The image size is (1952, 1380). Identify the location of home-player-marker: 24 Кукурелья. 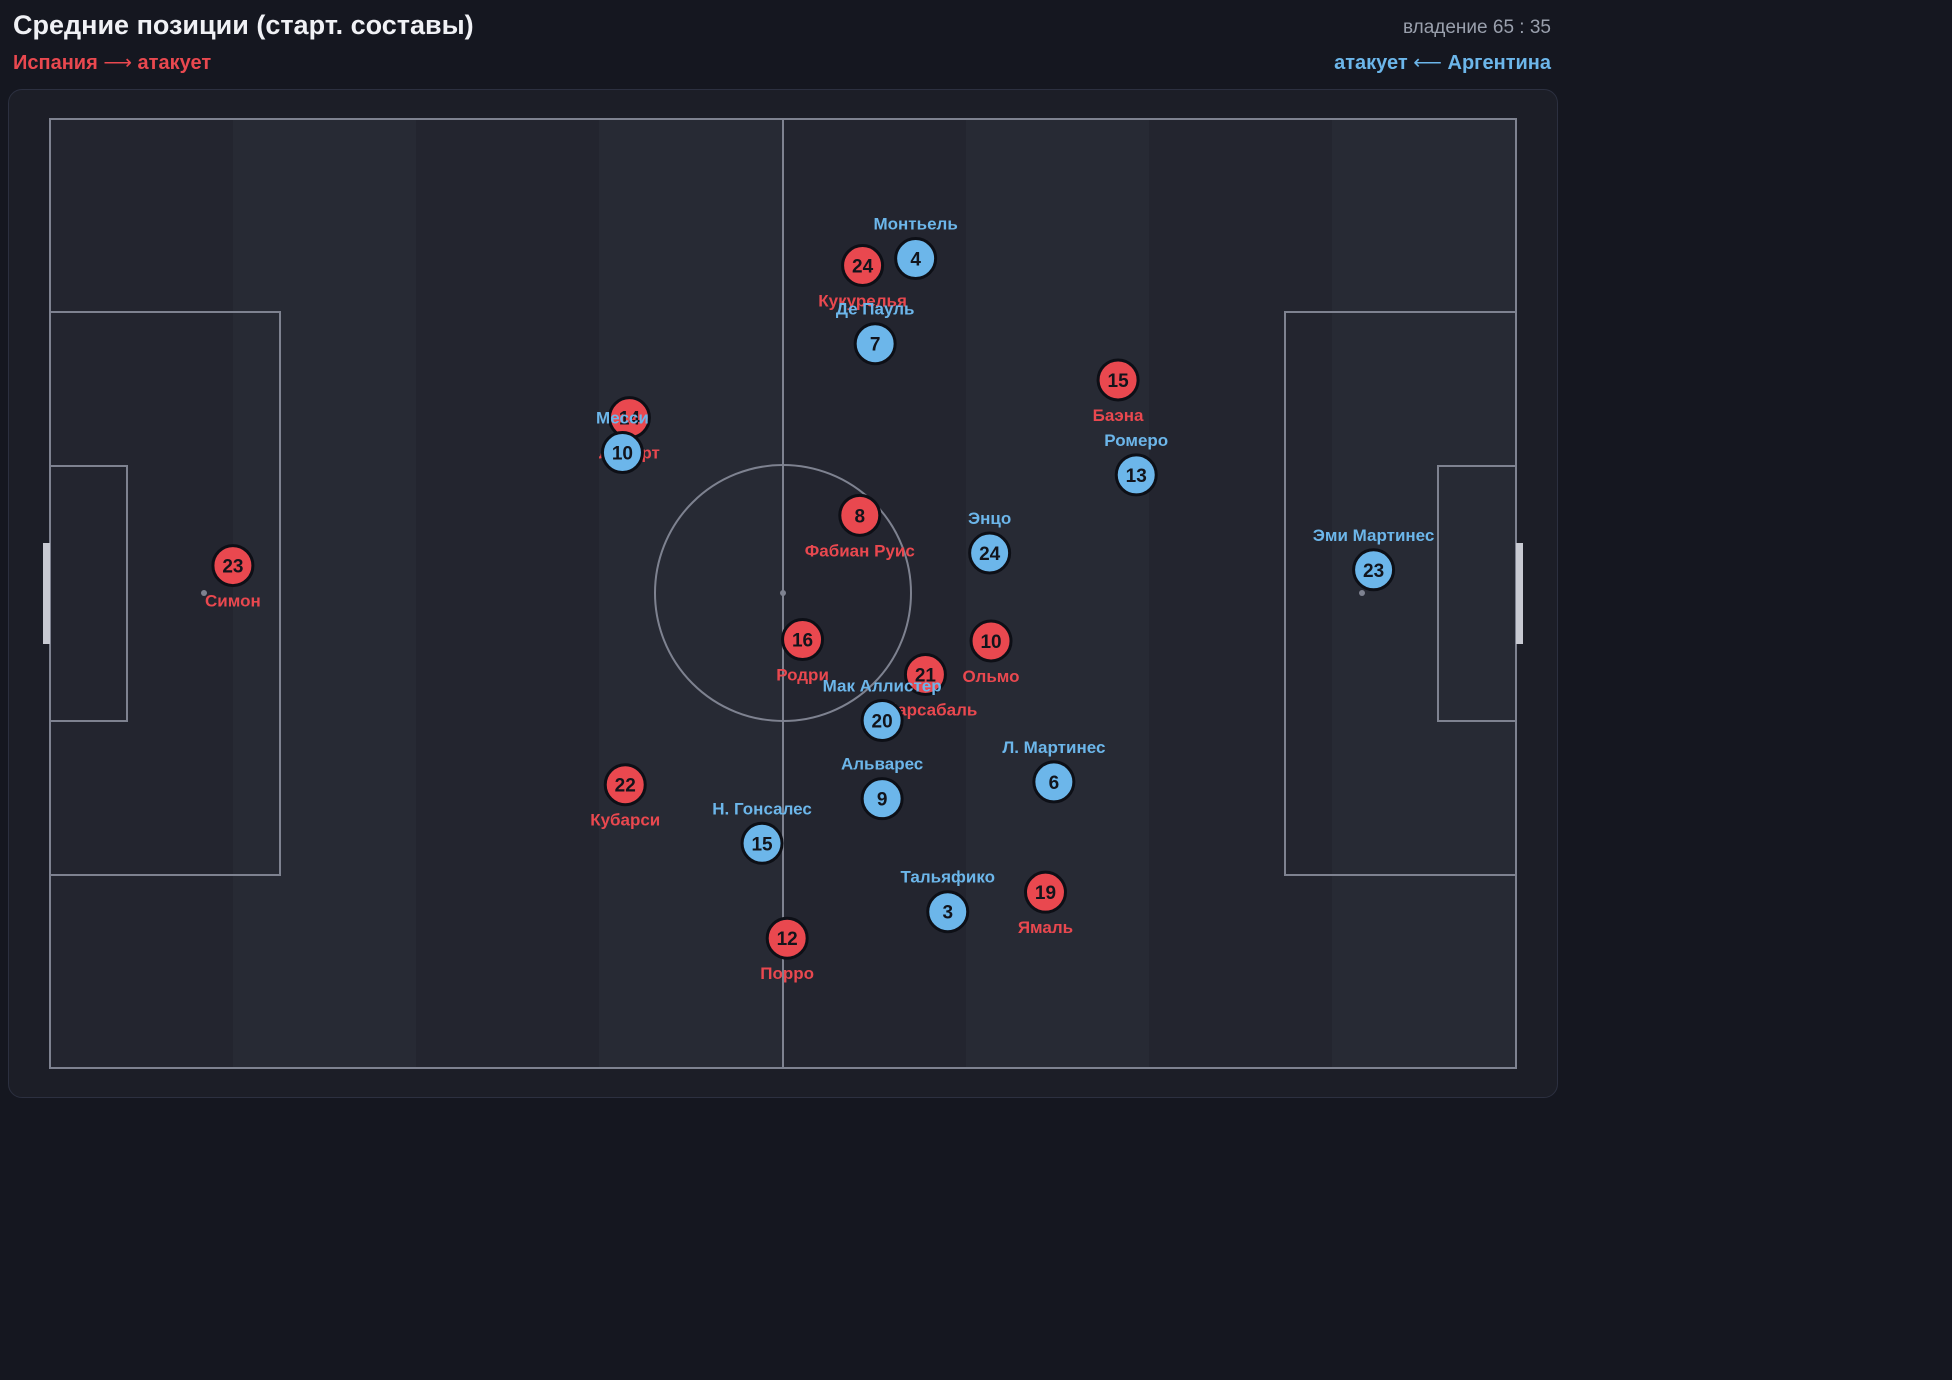
(862, 277).